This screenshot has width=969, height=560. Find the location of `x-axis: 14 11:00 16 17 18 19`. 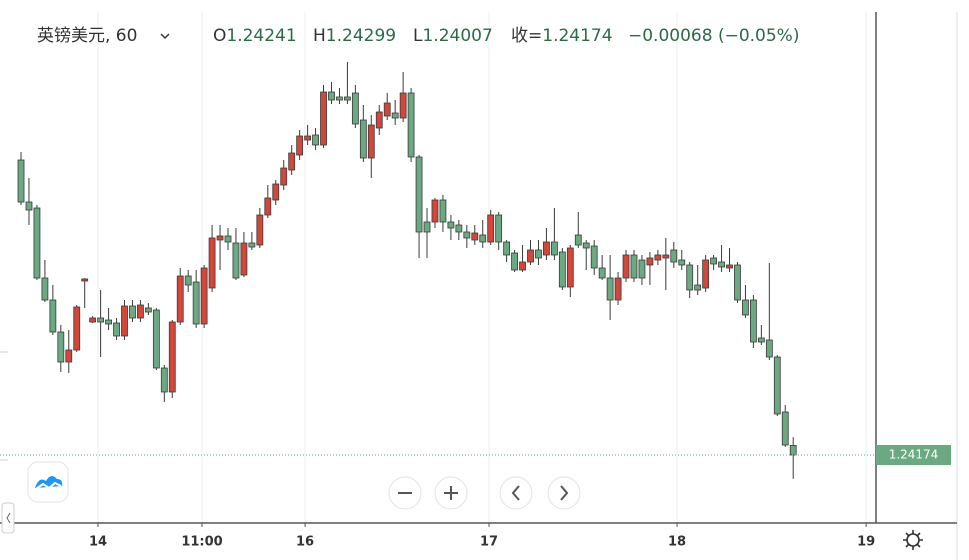

x-axis: 14 11:00 16 17 18 19 is located at coordinates (482, 536).